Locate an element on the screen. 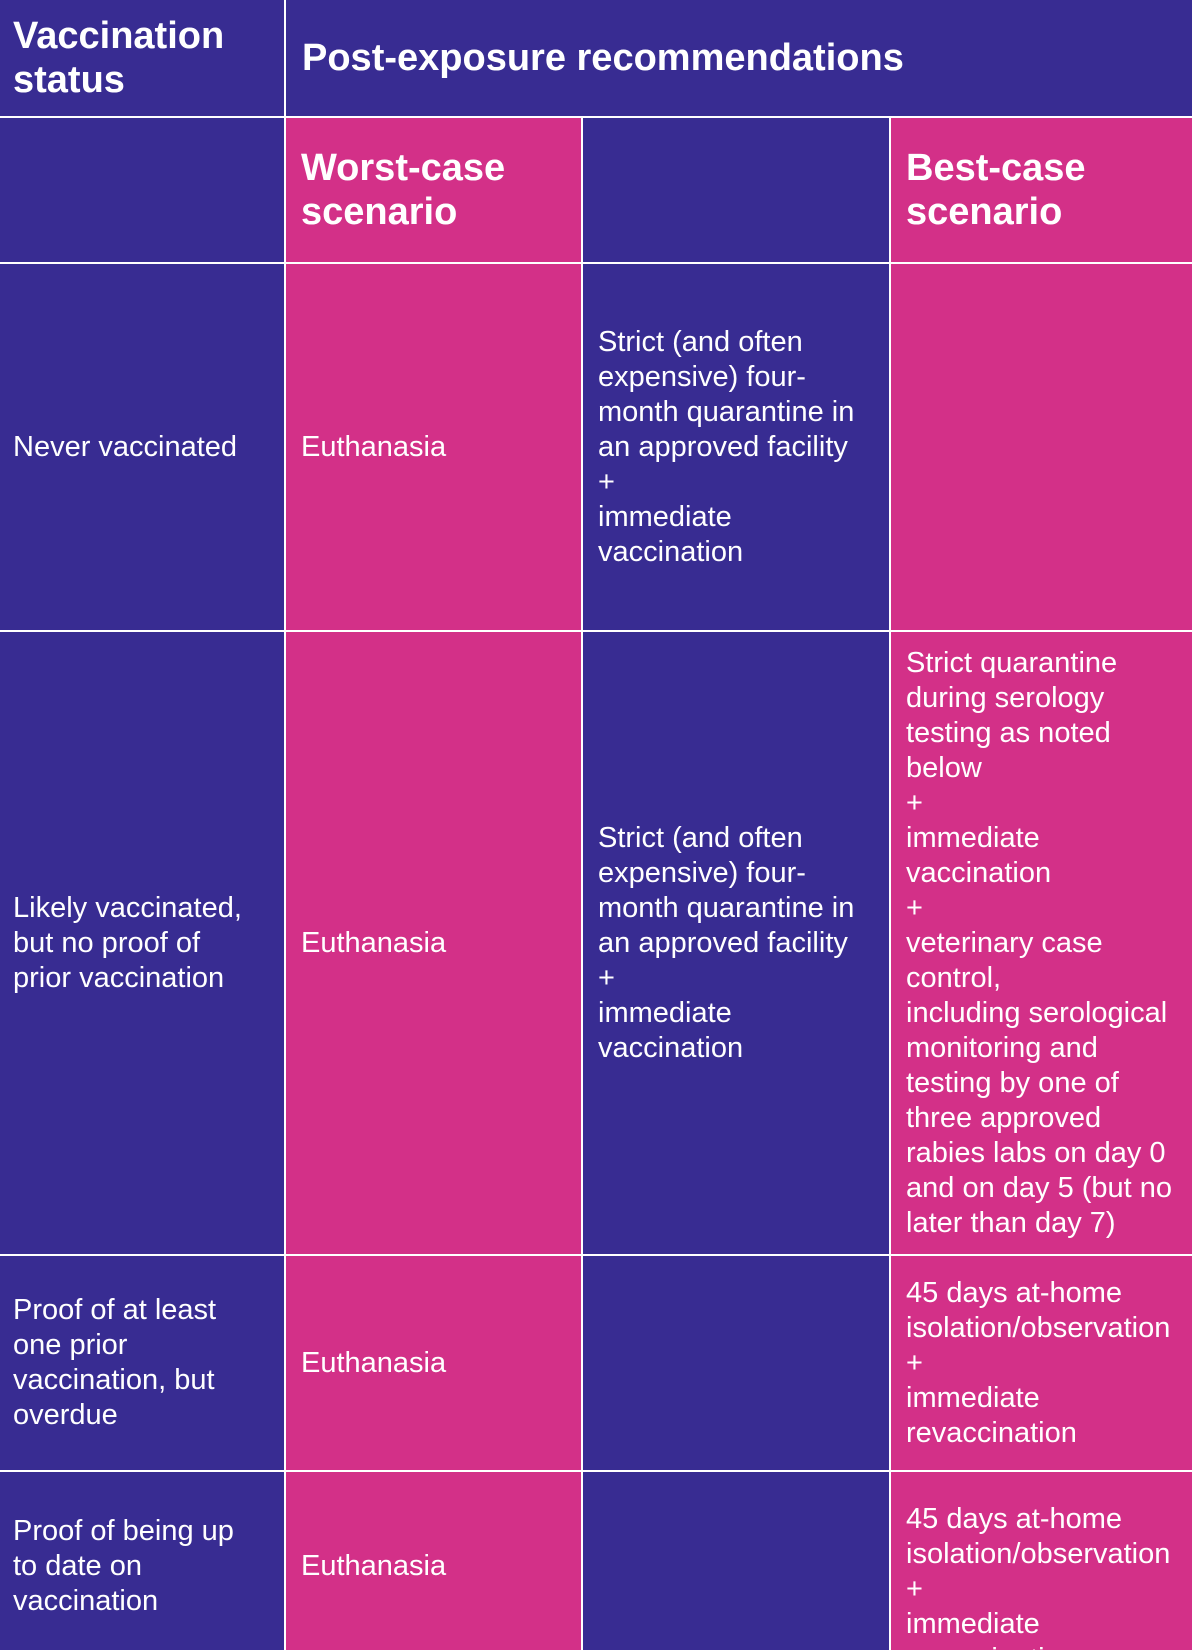 Image resolution: width=1192 pixels, height=1650 pixels. row-up-to-date-worst: Euthanasia is located at coordinates (433, 1561).